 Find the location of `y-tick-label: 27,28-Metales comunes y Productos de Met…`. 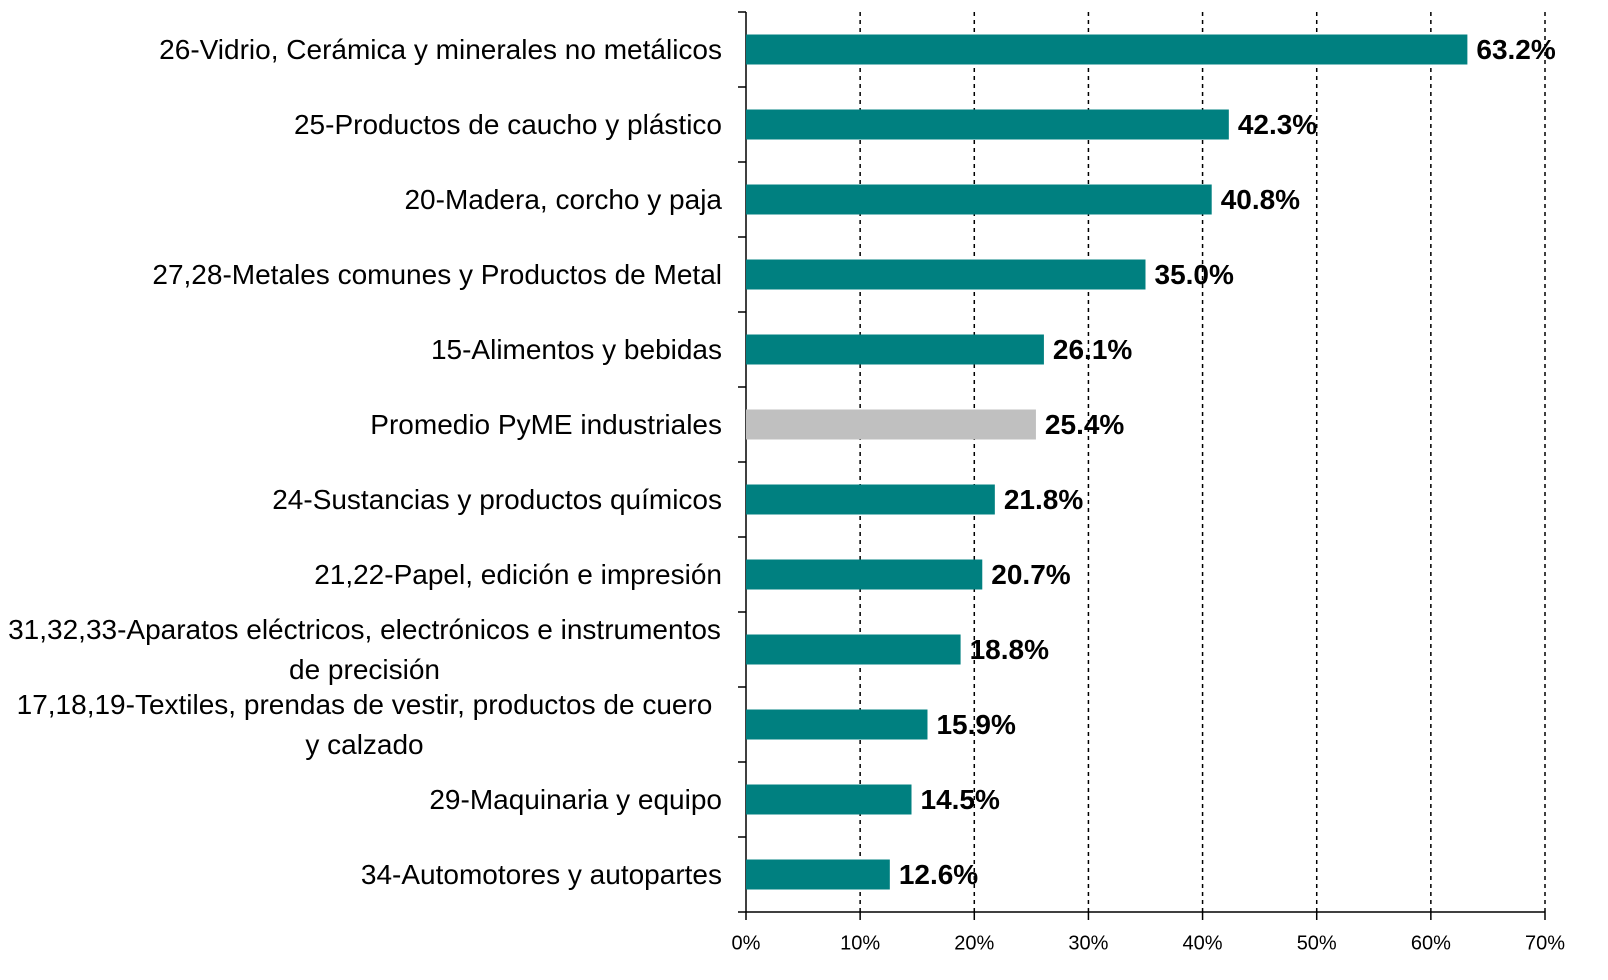

y-tick-label: 27,28-Metales comunes y Productos de Met… is located at coordinates (437, 274).